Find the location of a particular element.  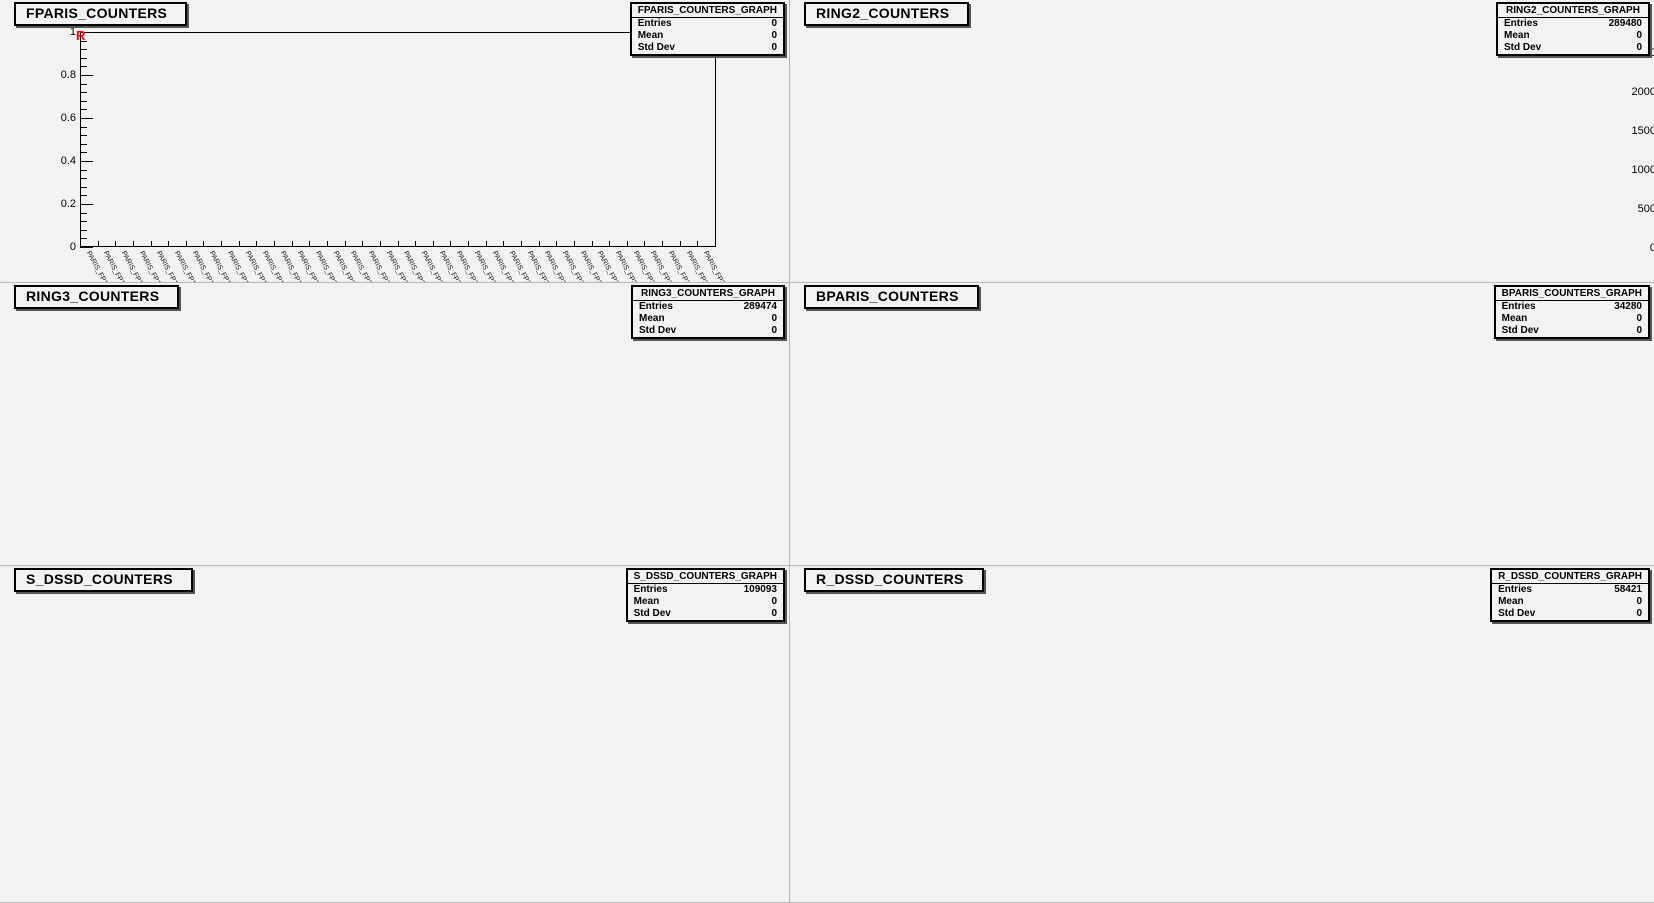

panel-title-fparis: FPARIS_COUNTERS is located at coordinates (101, 14).